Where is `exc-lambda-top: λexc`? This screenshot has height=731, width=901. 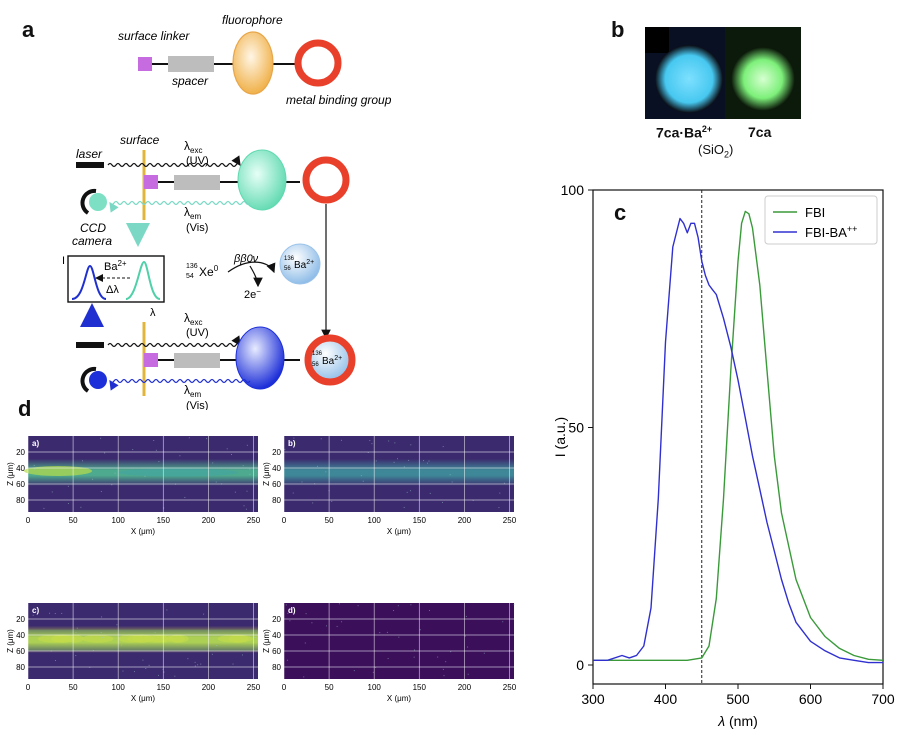
exc-lambda-top: λexc is located at coordinates (193, 147).